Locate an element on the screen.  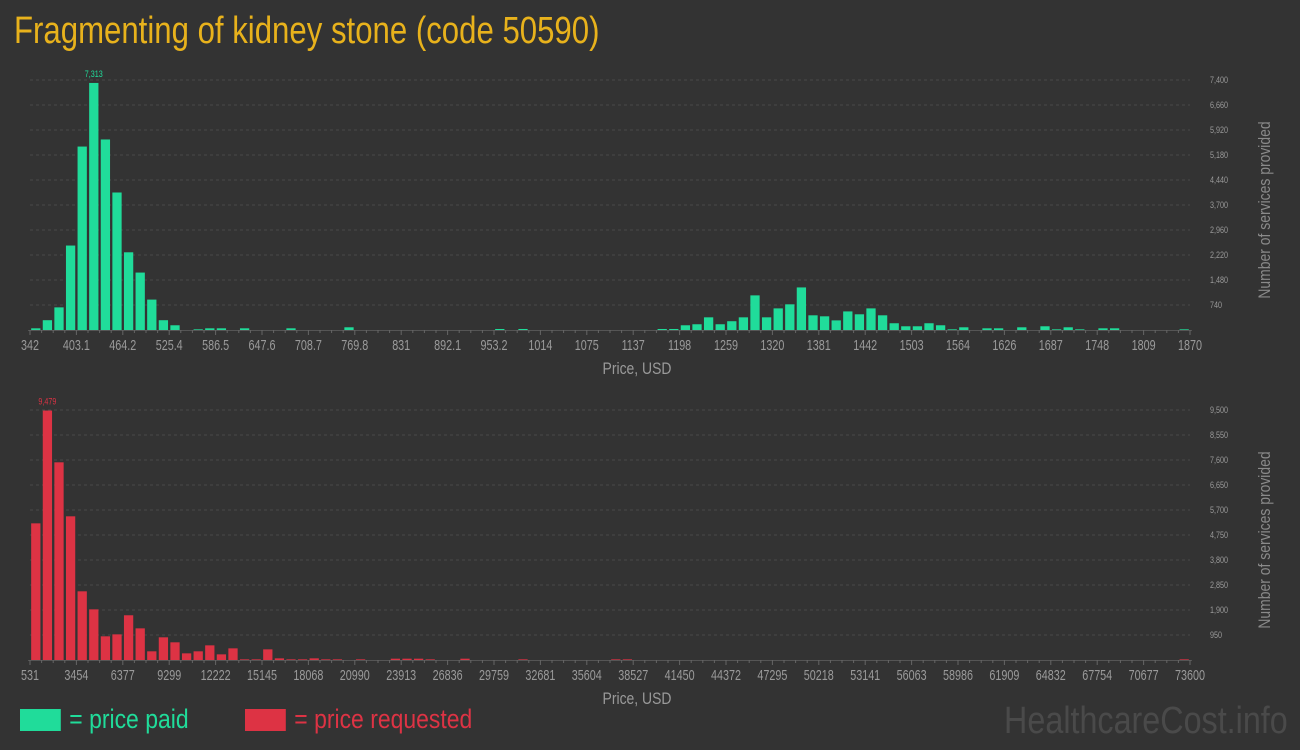
x-tick-label: 1320 is located at coordinates (772, 344).